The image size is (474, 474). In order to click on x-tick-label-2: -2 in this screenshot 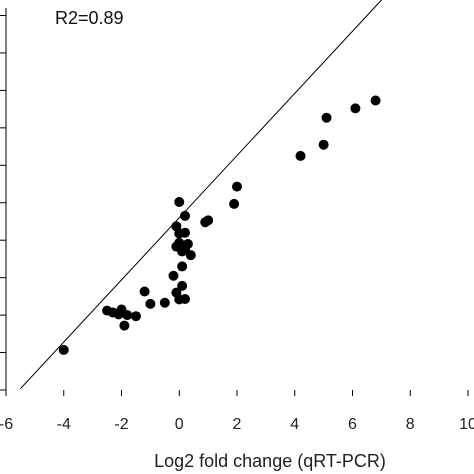, I will do `click(121, 424)`.